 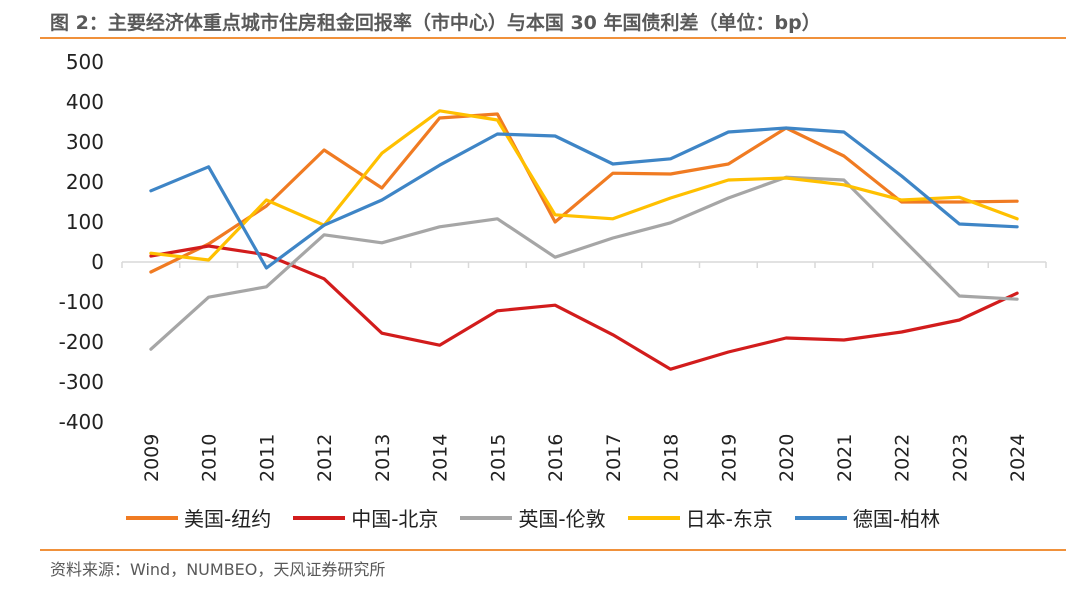 I want to click on x-tick-label: 2009, so click(x=152, y=458).